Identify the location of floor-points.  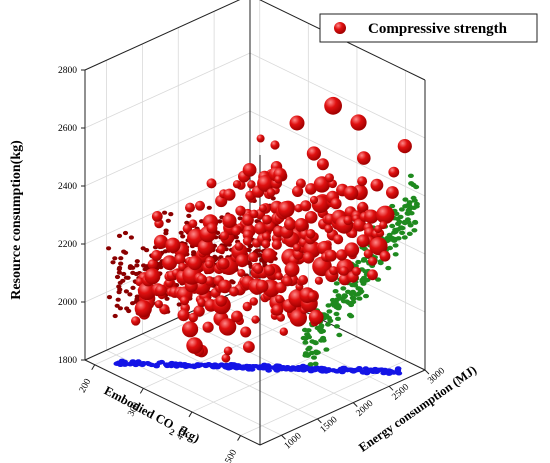
(258, 367).